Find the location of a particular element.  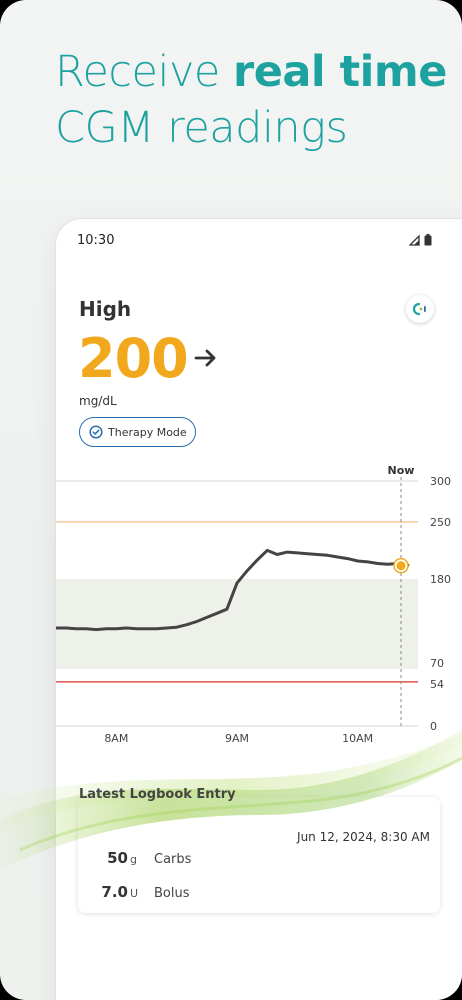

therapy-mode-button: Therapy Mode is located at coordinates (137, 432).